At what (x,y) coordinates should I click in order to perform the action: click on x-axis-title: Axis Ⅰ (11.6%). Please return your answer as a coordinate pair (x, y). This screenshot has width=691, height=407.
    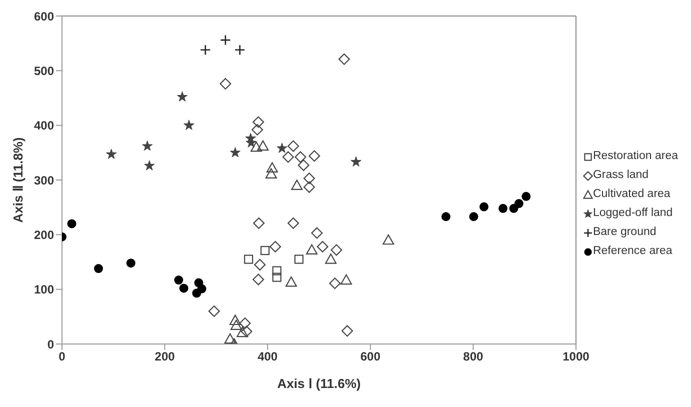
    Looking at the image, I should click on (319, 383).